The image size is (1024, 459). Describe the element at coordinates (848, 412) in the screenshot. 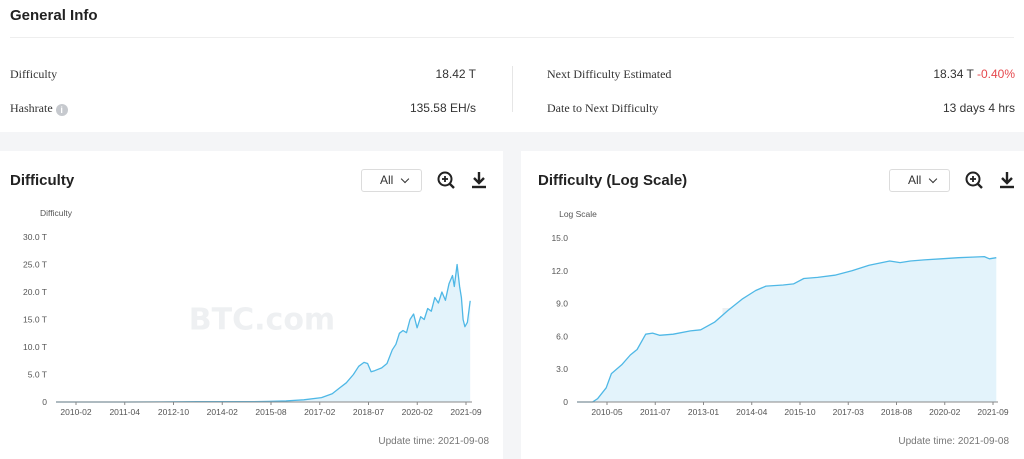

I see `x-tick-label: 2017-03` at that location.